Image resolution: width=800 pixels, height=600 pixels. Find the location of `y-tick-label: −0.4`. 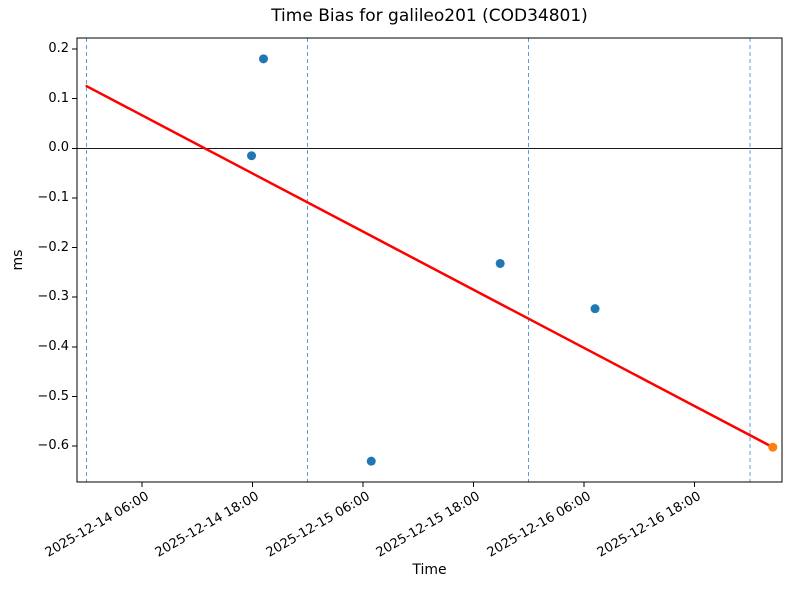

y-tick-label: −0.4 is located at coordinates (53, 346).